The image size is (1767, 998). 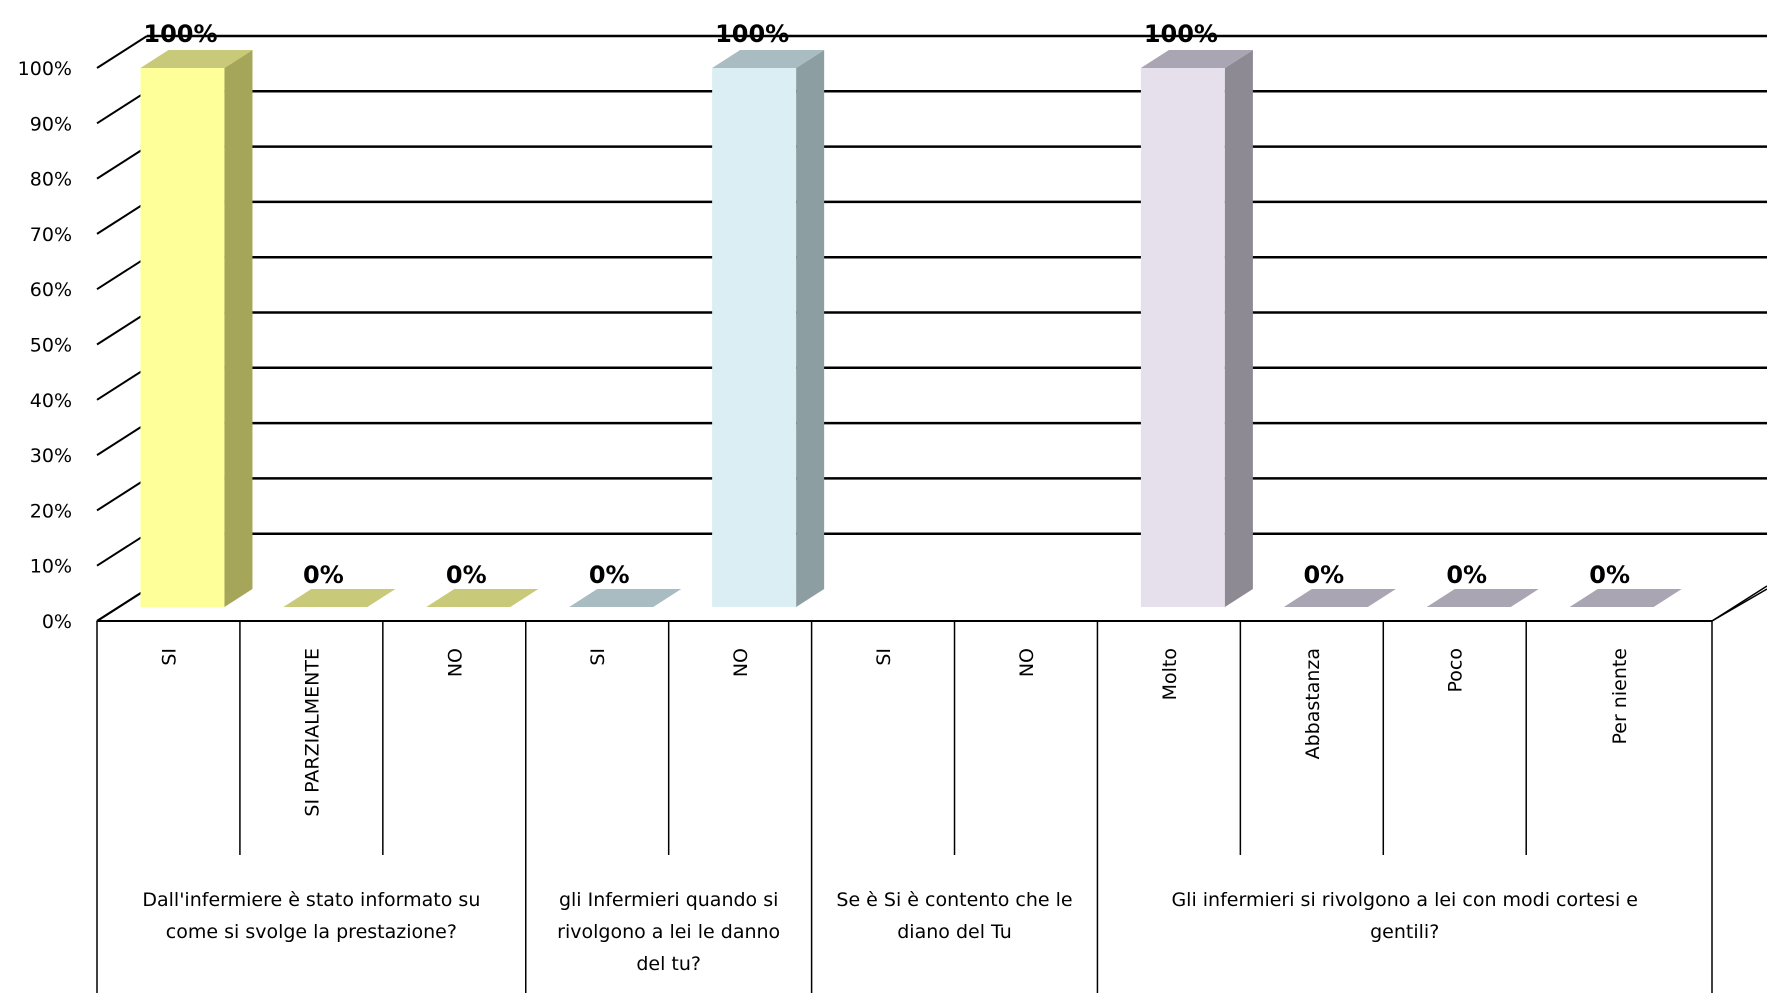 What do you see at coordinates (51, 567) in the screenshot?
I see `y-tick-label: 10%` at bounding box center [51, 567].